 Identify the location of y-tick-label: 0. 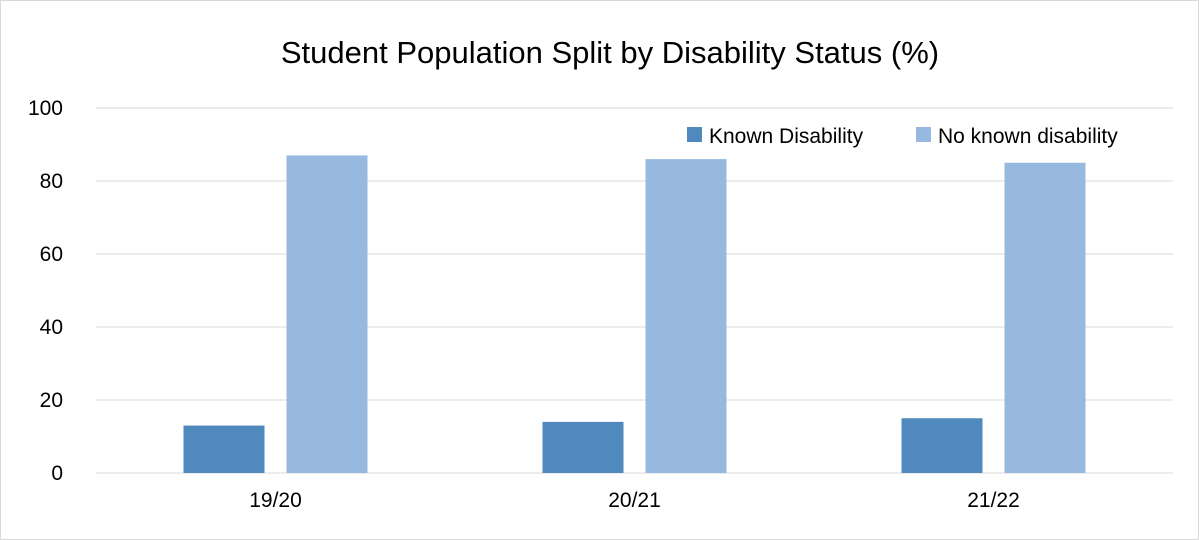
(57, 473).